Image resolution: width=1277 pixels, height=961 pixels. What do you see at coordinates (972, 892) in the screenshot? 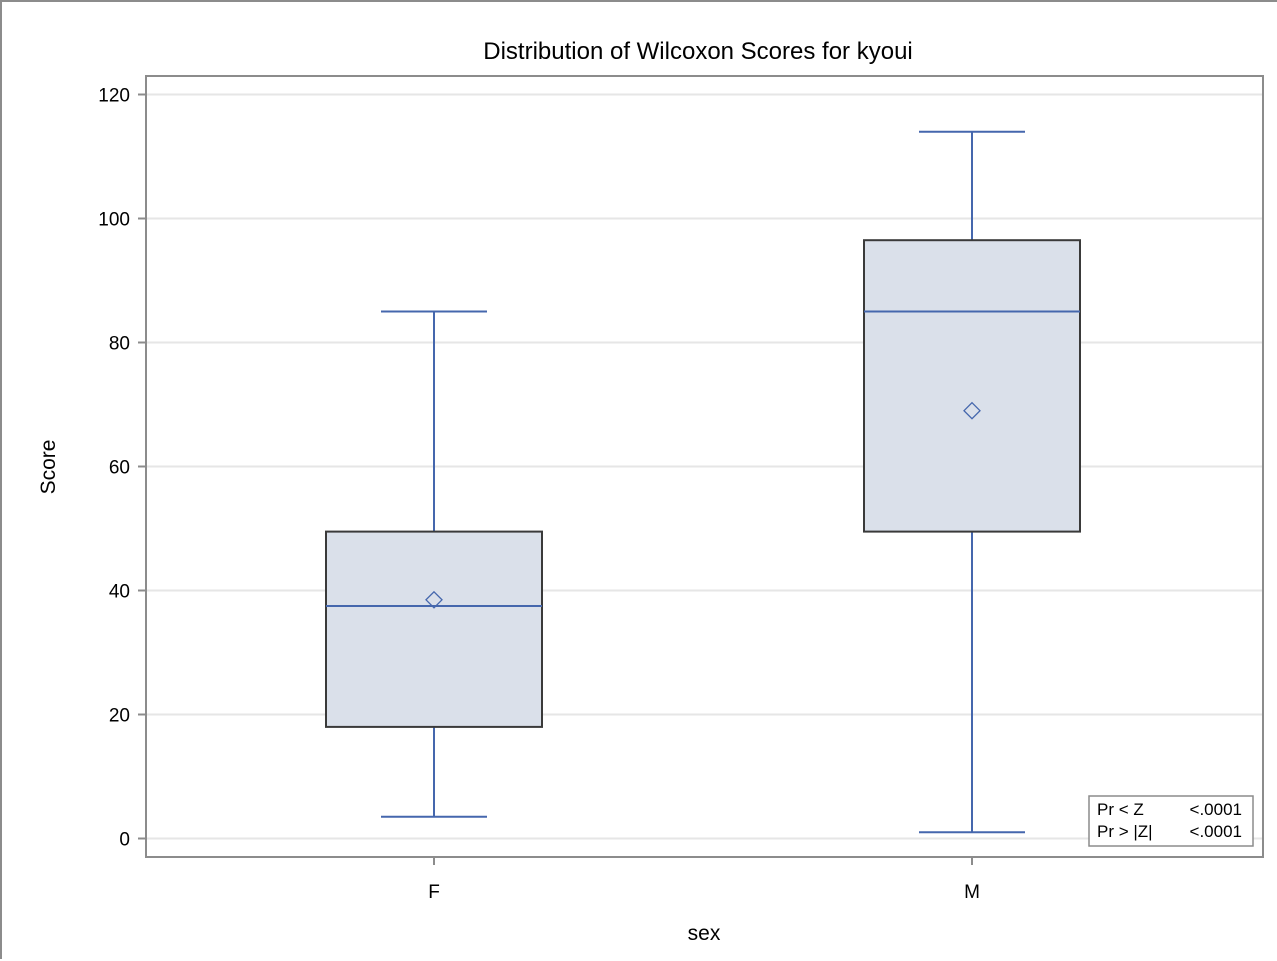
I see `x-tick-label-M: M` at bounding box center [972, 892].